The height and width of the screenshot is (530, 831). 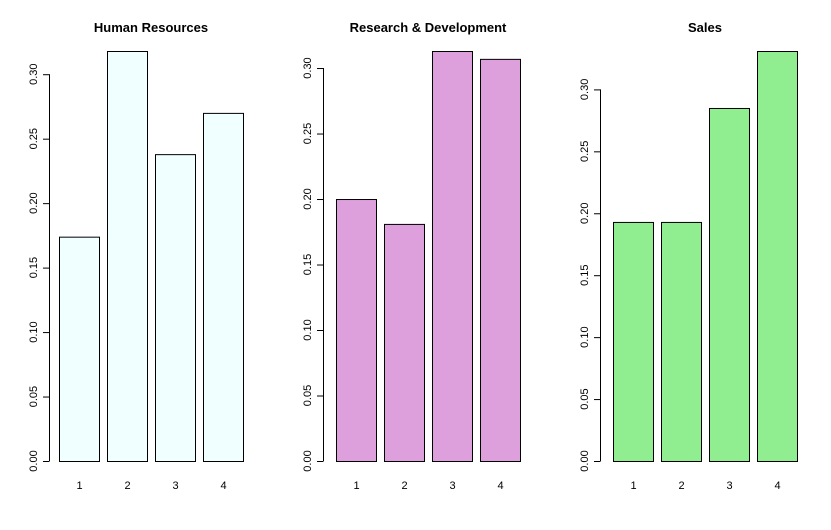 What do you see at coordinates (151, 27) in the screenshot?
I see `chart-title: Human Resources` at bounding box center [151, 27].